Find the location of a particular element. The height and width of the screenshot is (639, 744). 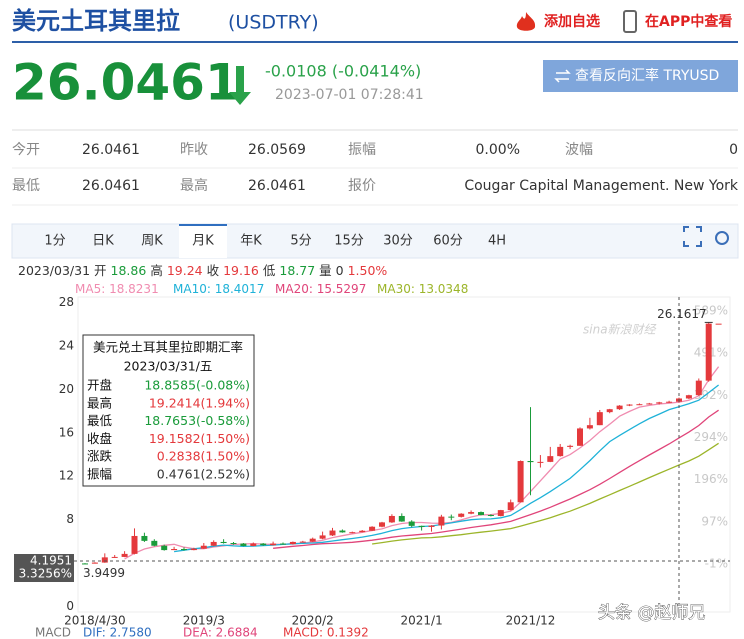

stat-label: 波幅 is located at coordinates (579, 150).